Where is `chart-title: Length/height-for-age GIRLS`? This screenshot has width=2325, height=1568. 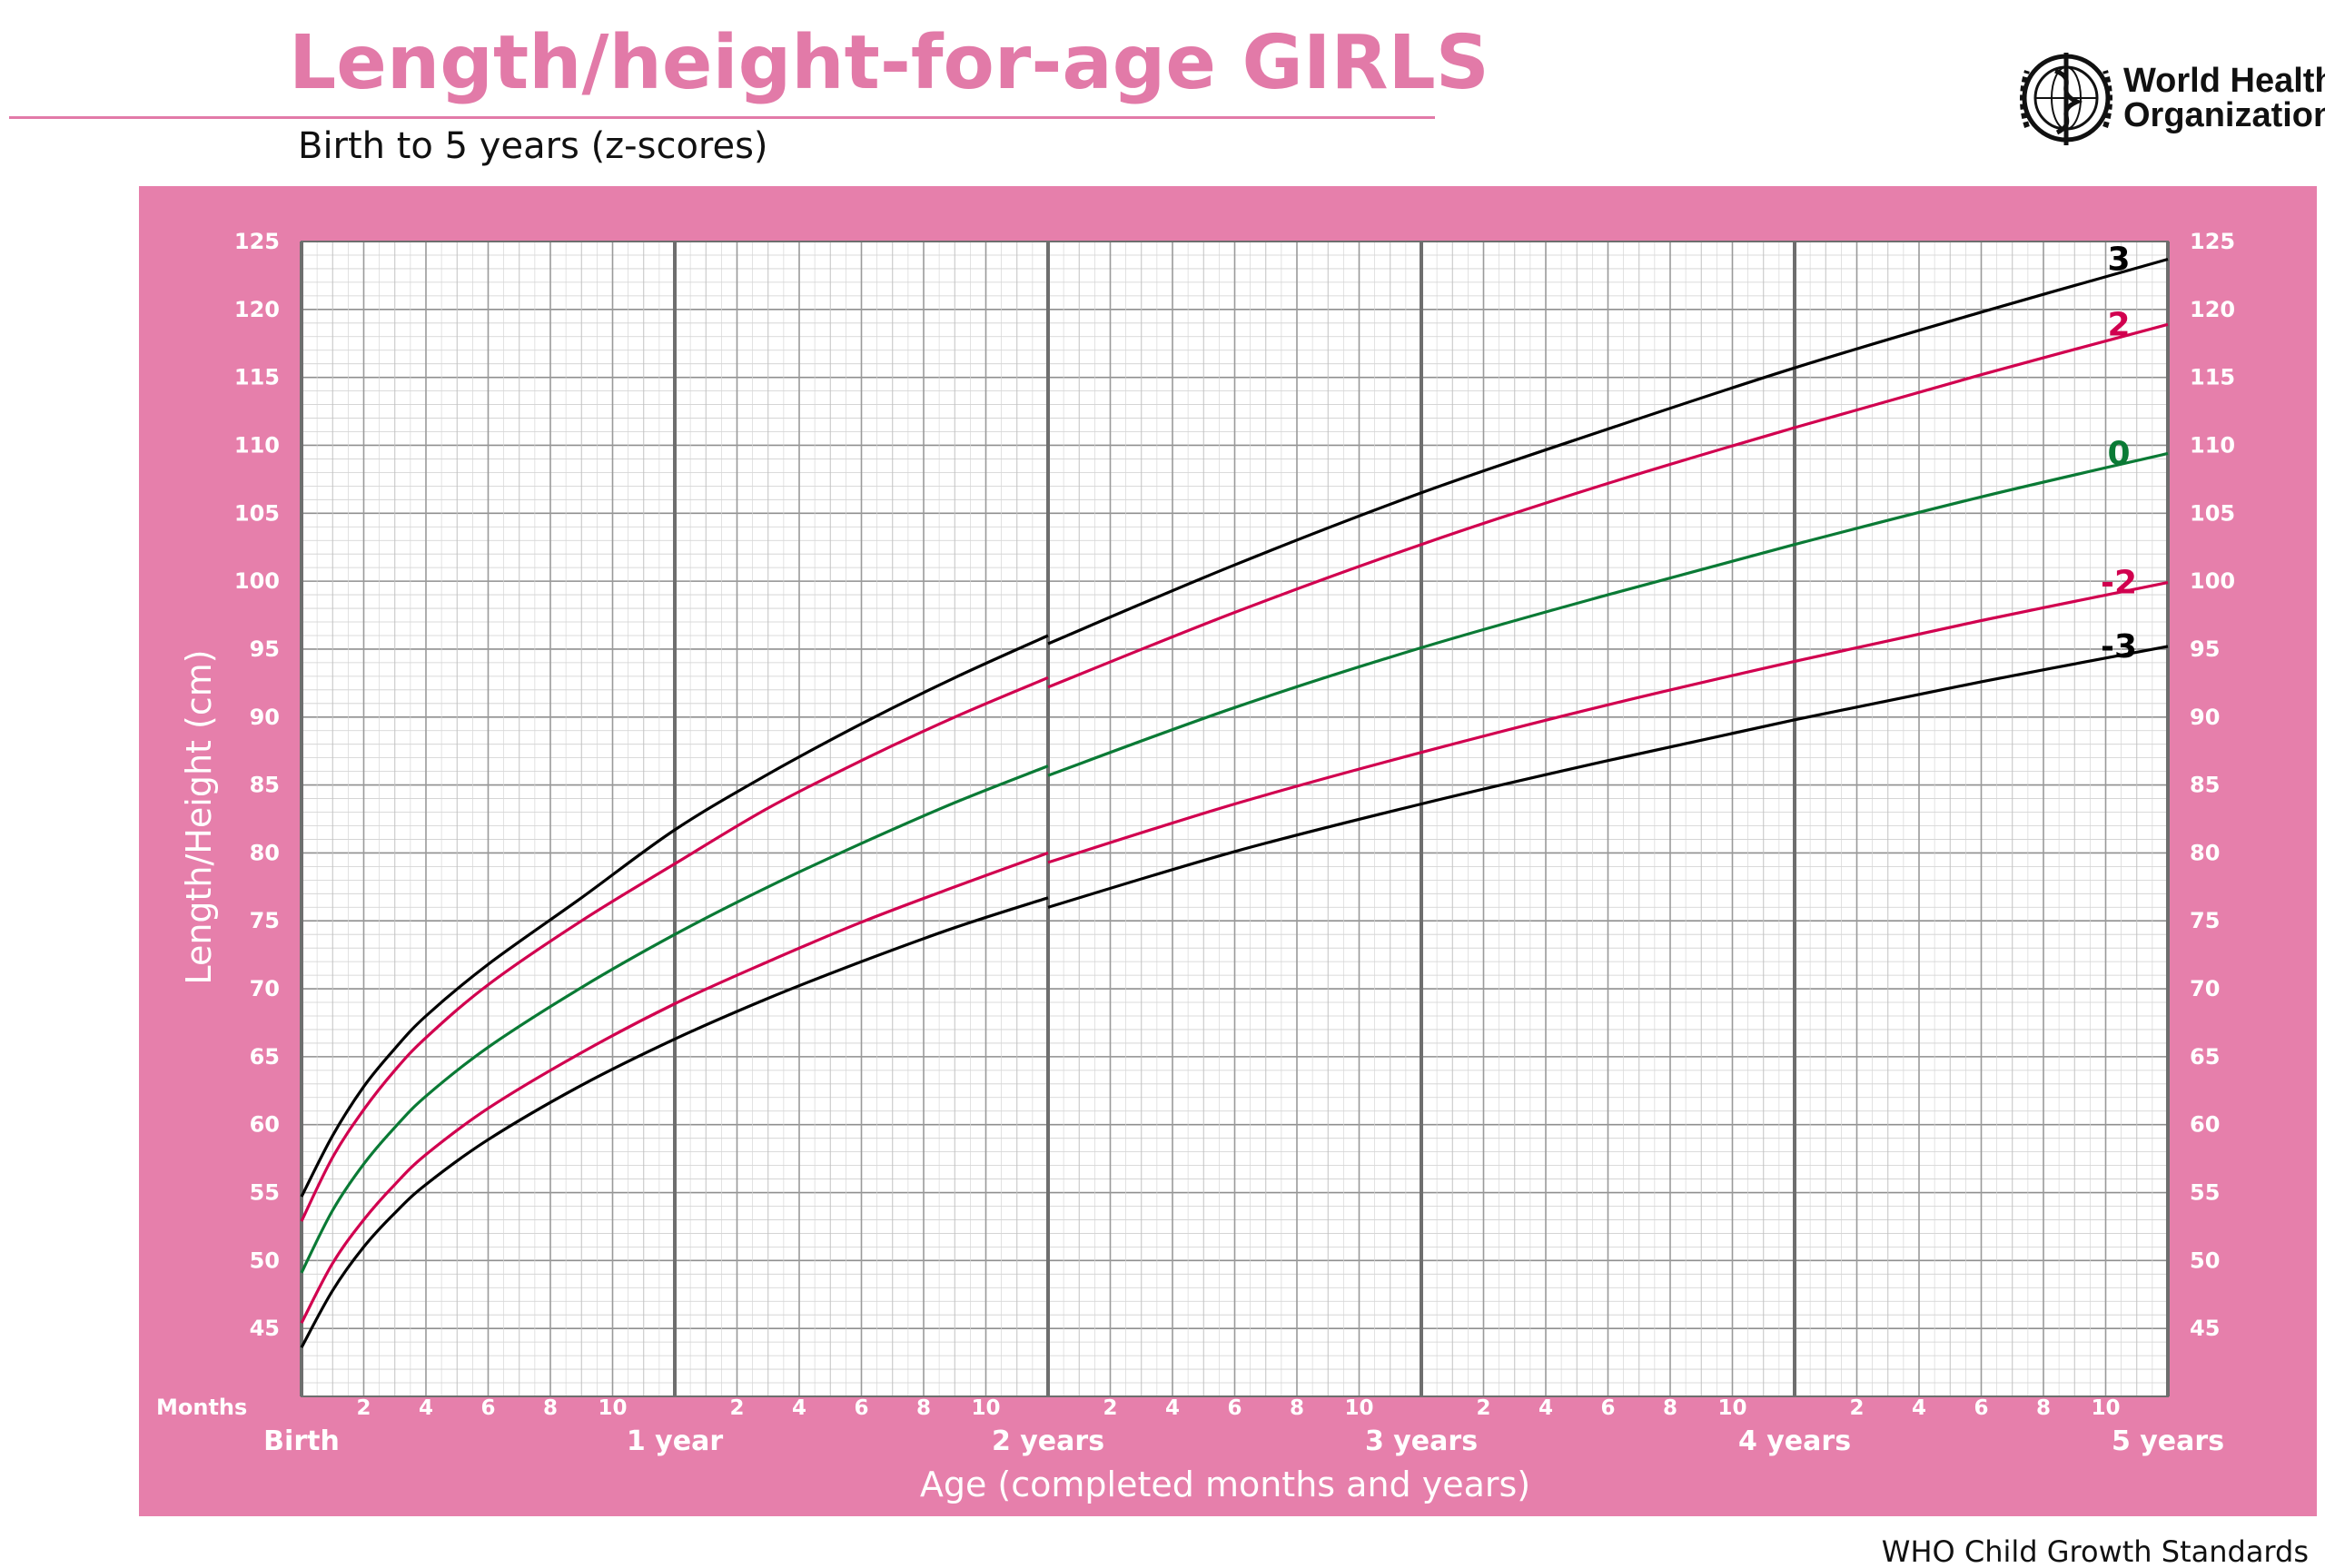 chart-title: Length/height-for-age GIRLS is located at coordinates (889, 63).